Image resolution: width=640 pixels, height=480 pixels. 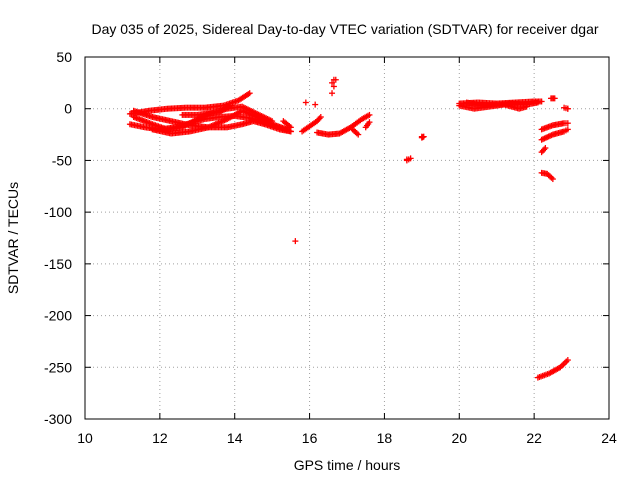 I want to click on y-tick-label: -150, so click(x=58, y=264).